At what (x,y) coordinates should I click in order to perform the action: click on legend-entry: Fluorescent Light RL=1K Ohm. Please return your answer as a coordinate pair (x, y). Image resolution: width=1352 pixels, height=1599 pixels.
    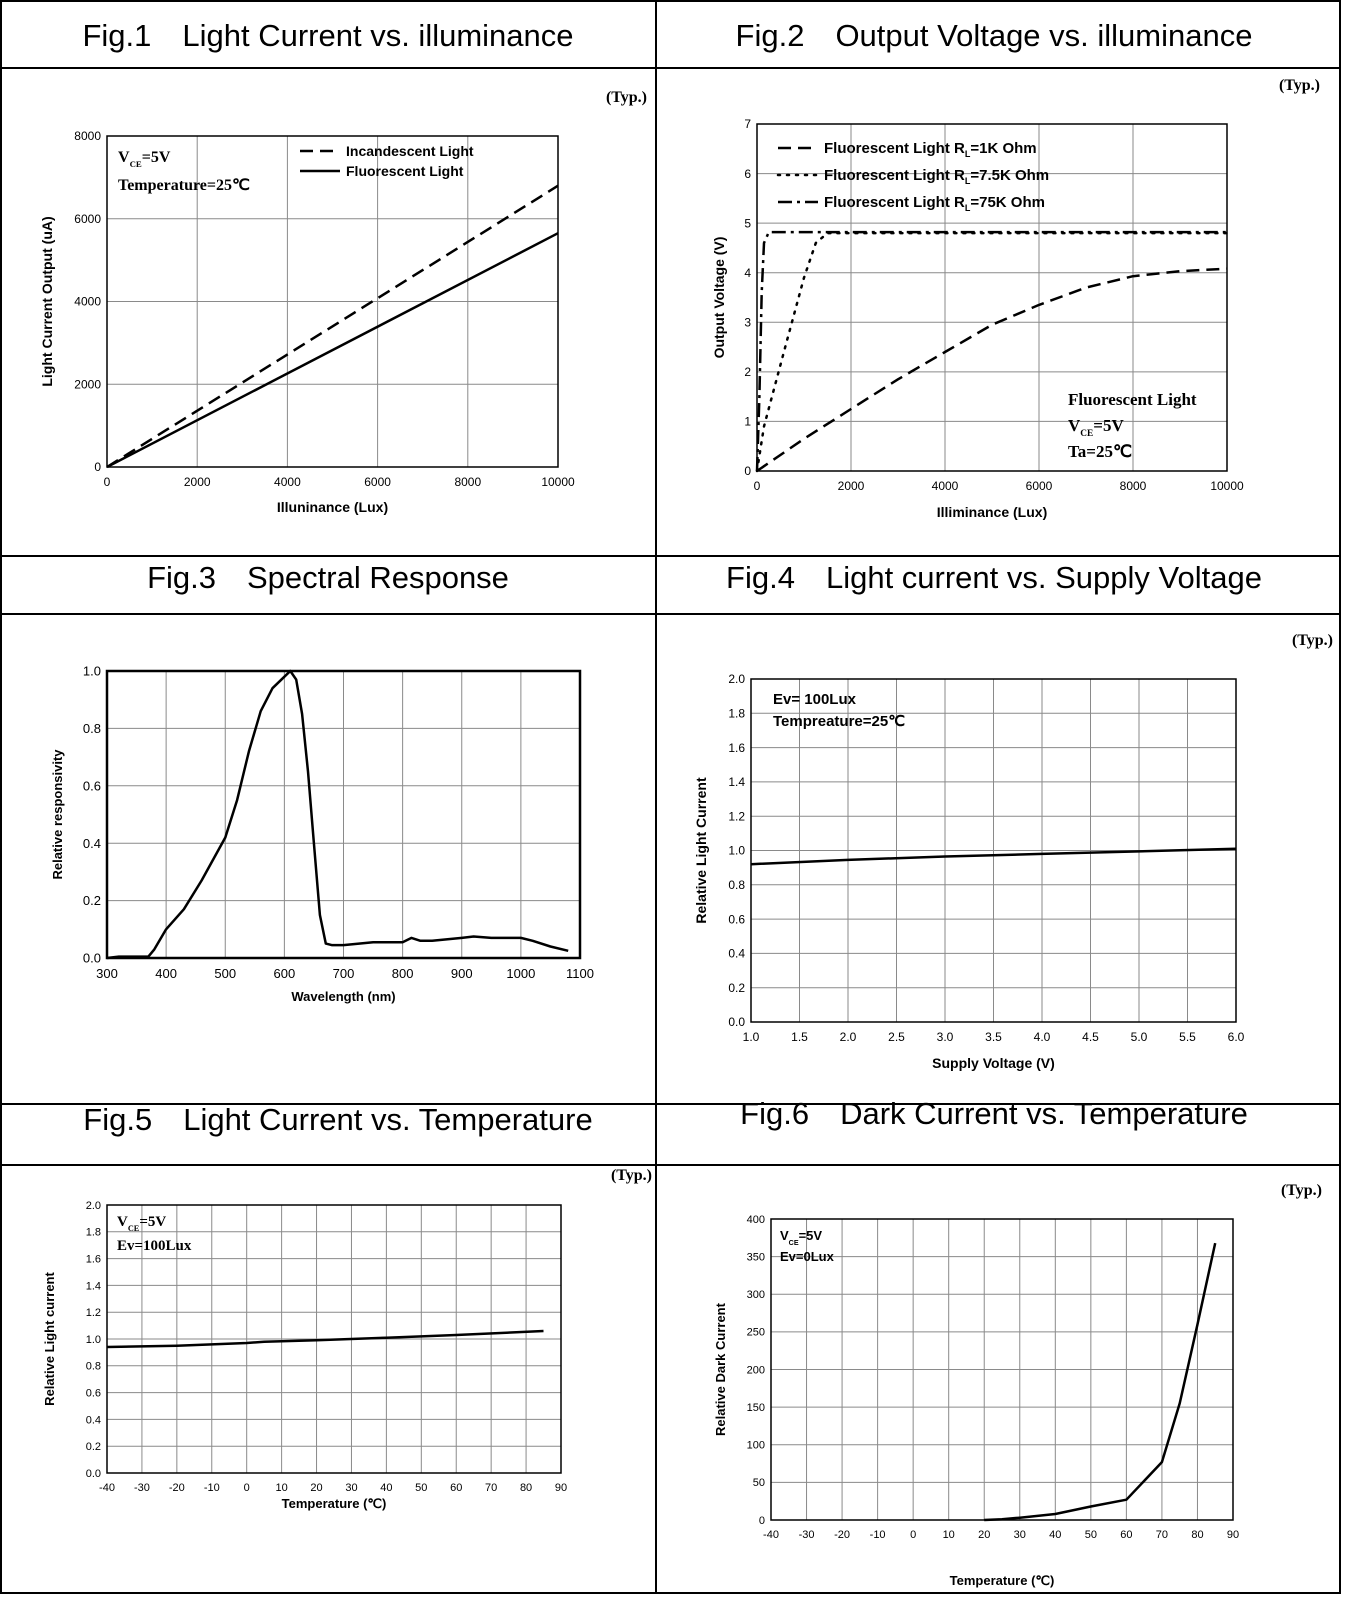
    Looking at the image, I should click on (930, 149).